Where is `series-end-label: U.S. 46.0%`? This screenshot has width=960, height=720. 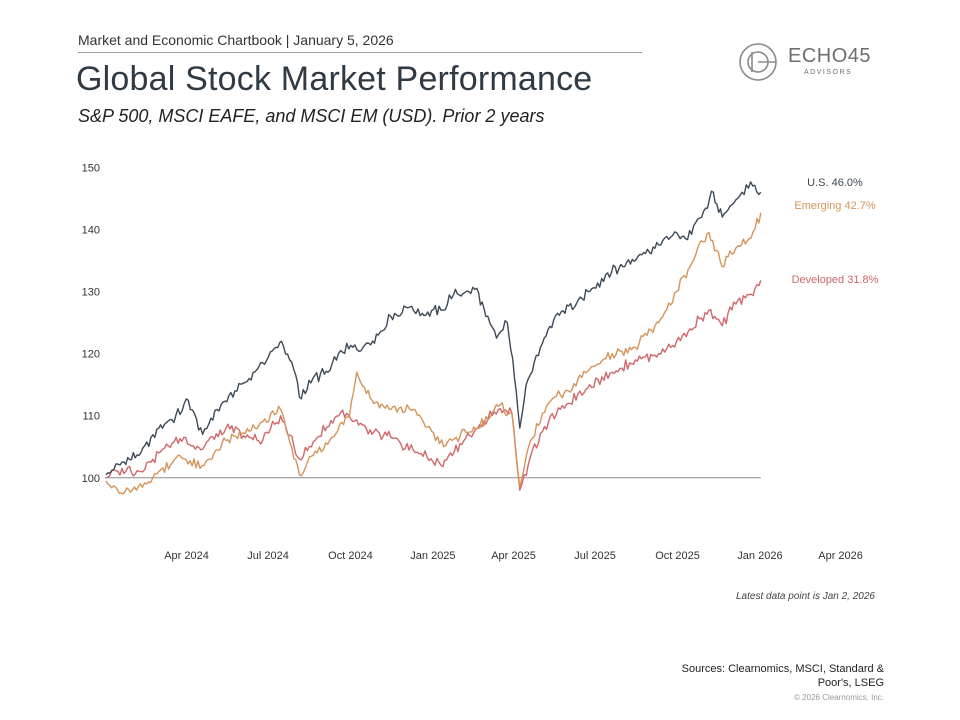 series-end-label: U.S. 46.0% is located at coordinates (835, 183).